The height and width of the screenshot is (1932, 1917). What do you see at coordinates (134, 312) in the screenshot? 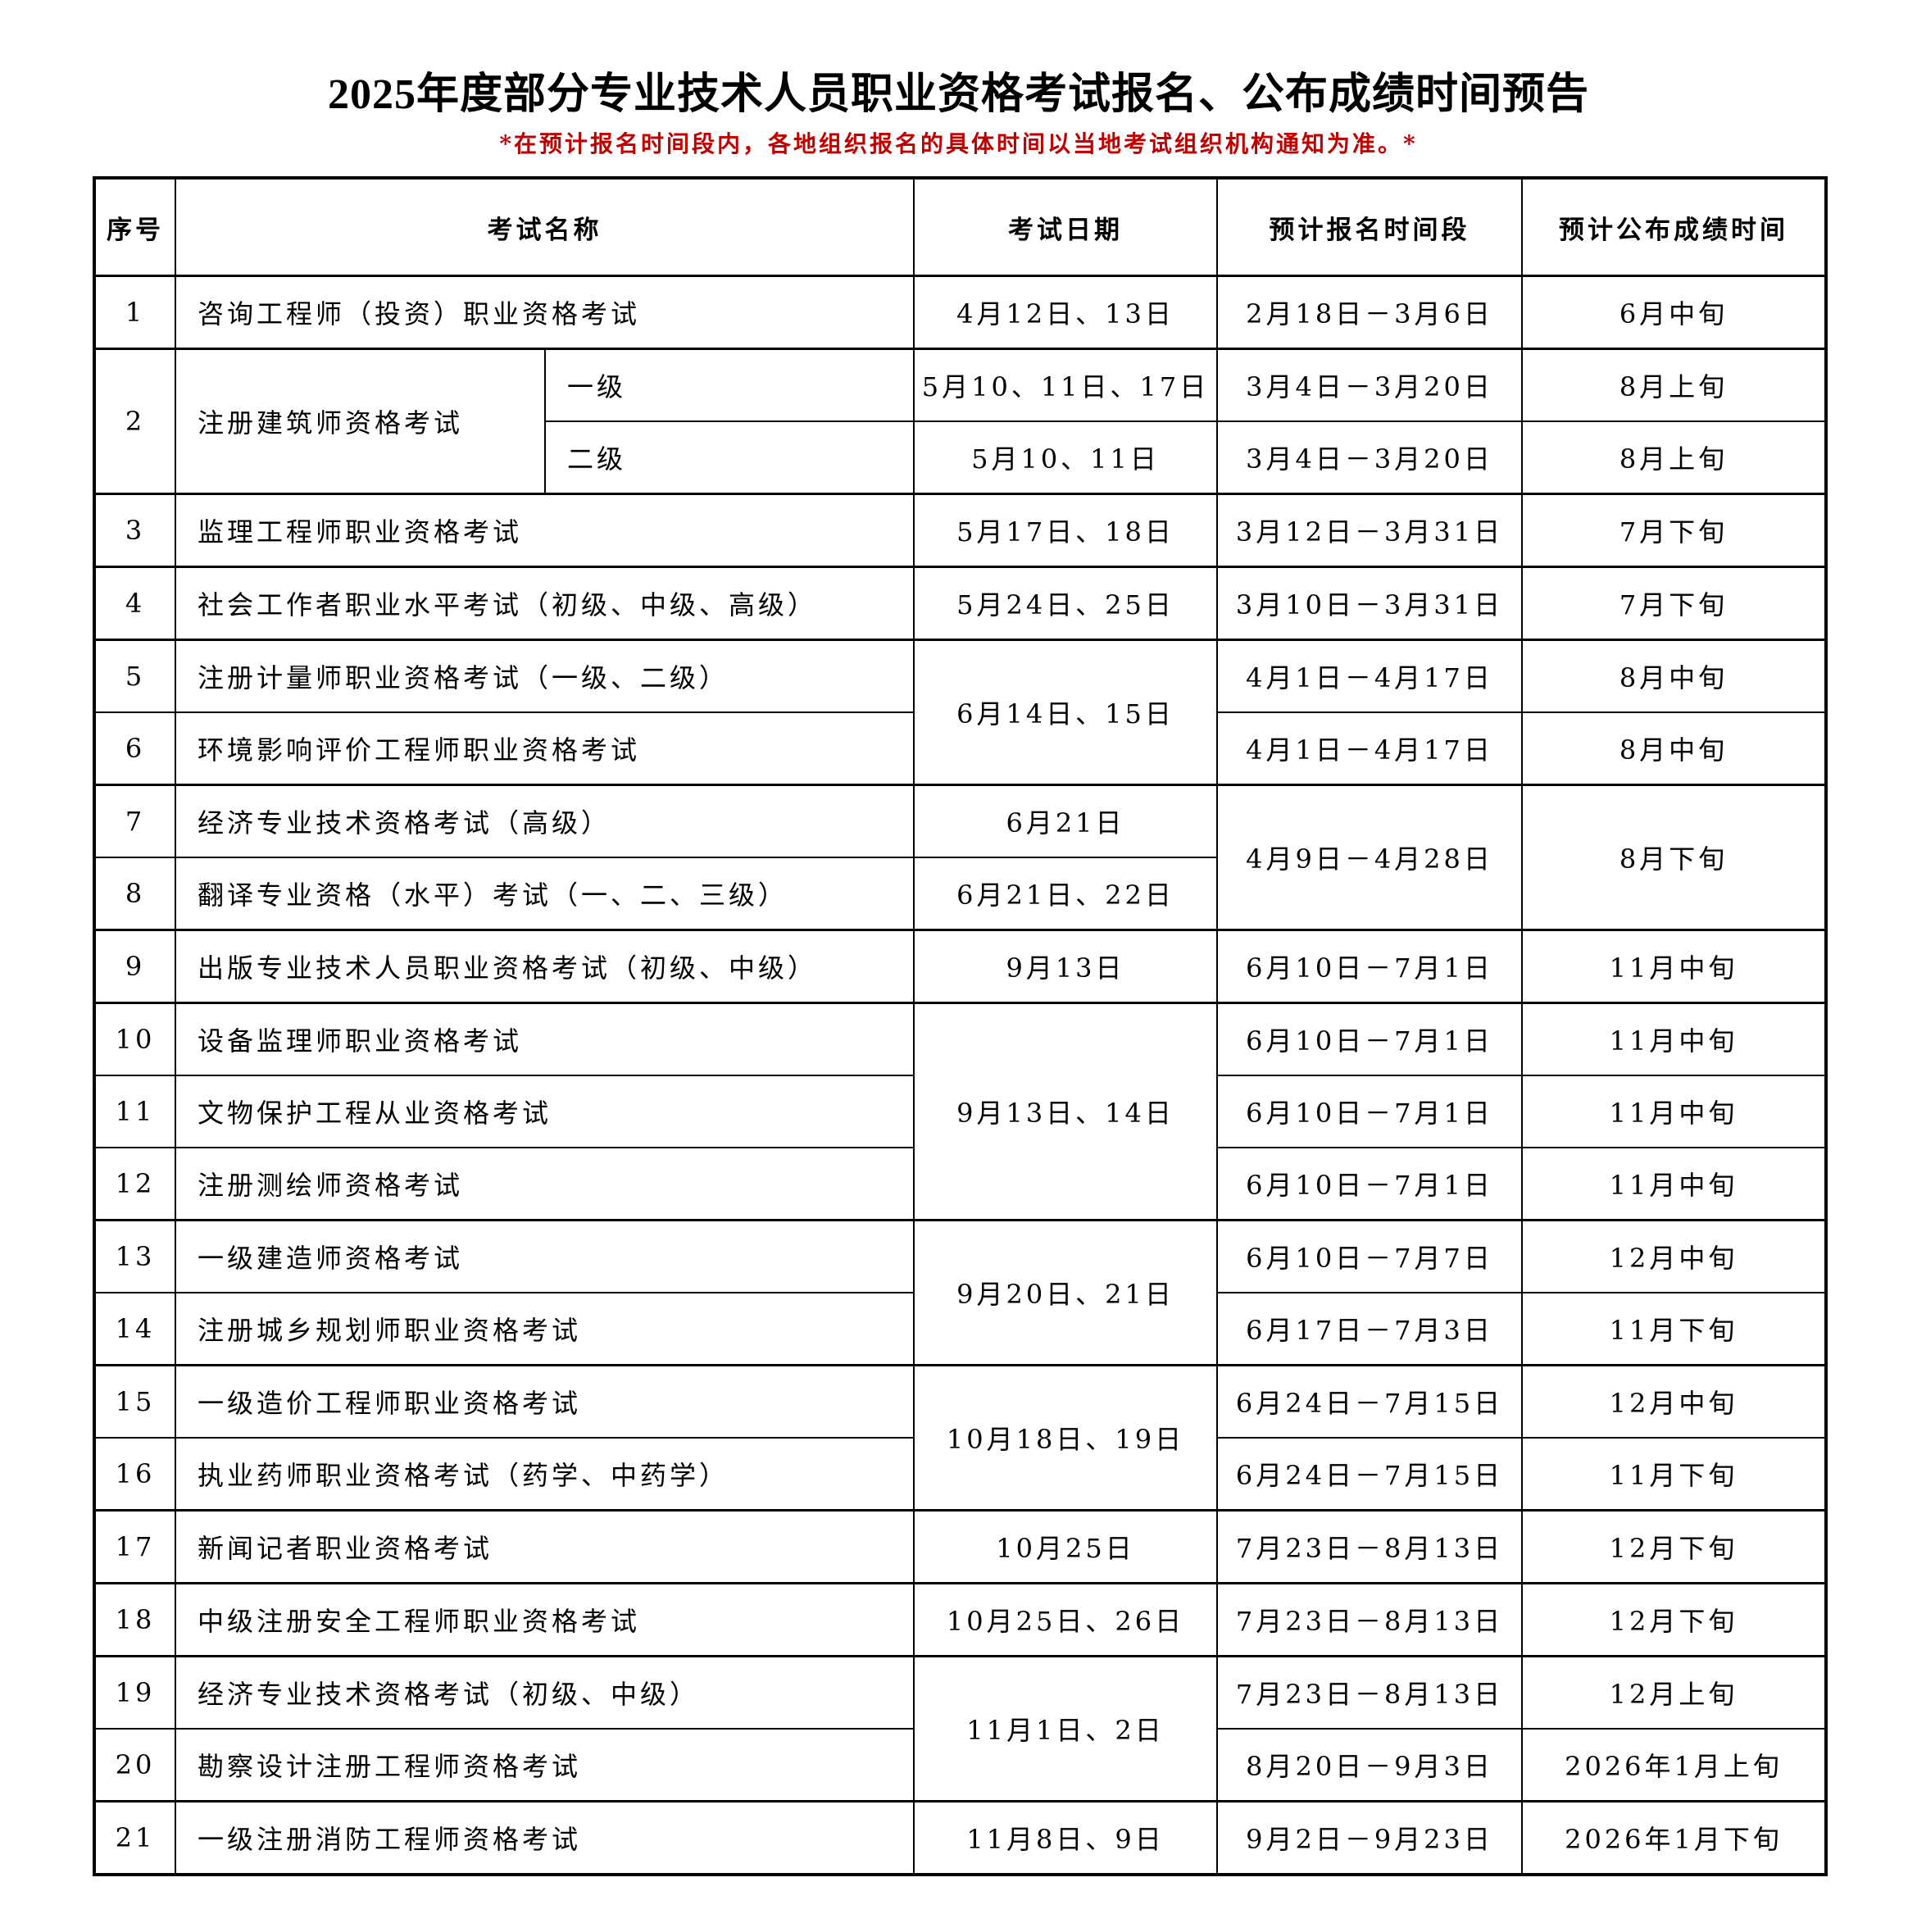
I see `cell-seq: 1` at bounding box center [134, 312].